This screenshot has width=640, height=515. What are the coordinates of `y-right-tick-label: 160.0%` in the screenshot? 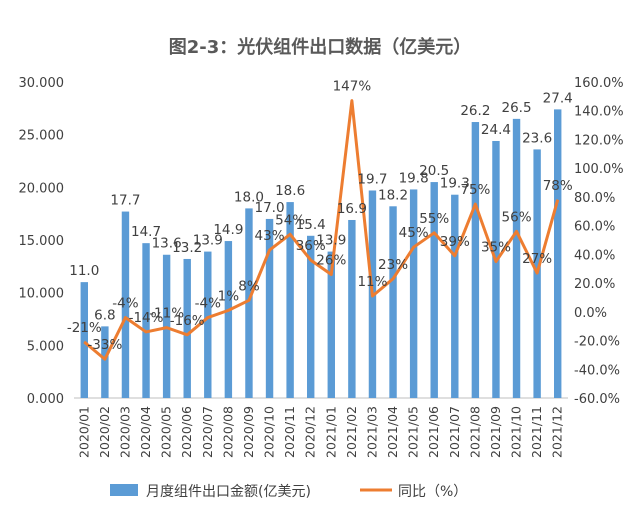 It's located at (599, 83).